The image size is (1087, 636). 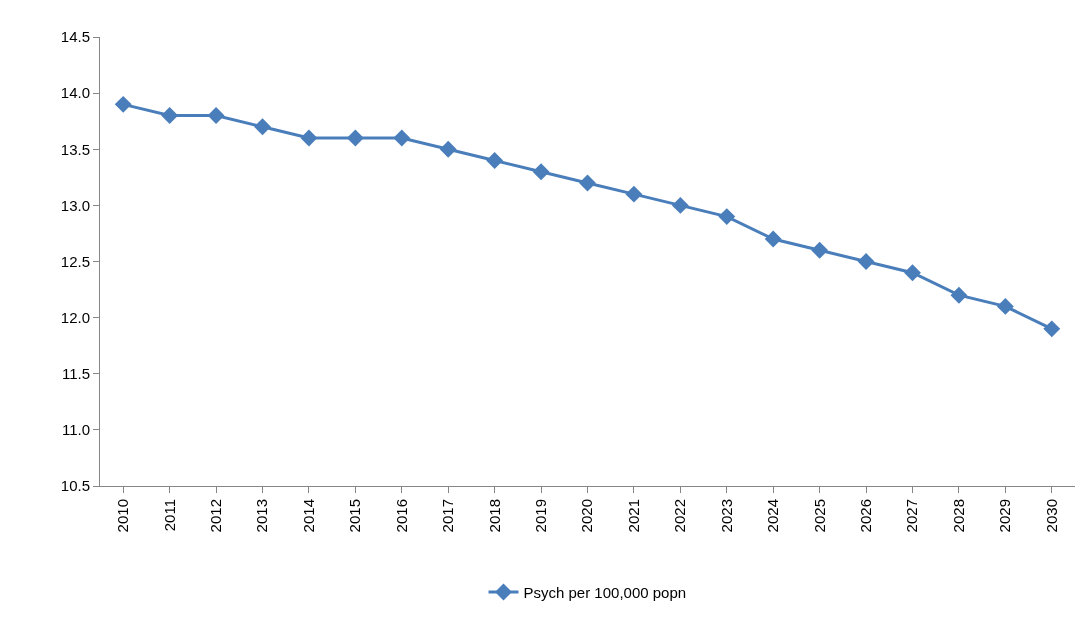 What do you see at coordinates (169, 515) in the screenshot?
I see `x-tick-label: 2011` at bounding box center [169, 515].